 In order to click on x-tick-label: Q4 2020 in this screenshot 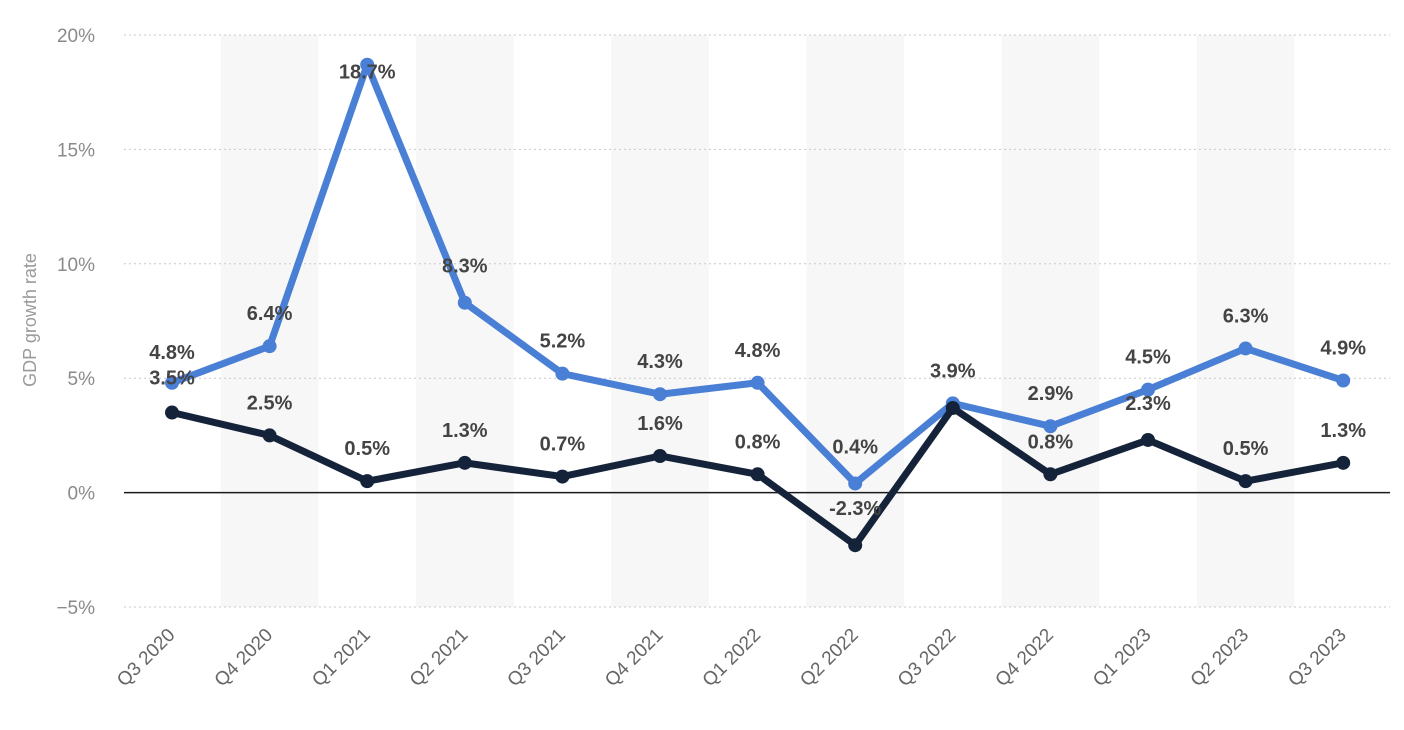, I will do `click(244, 658)`.